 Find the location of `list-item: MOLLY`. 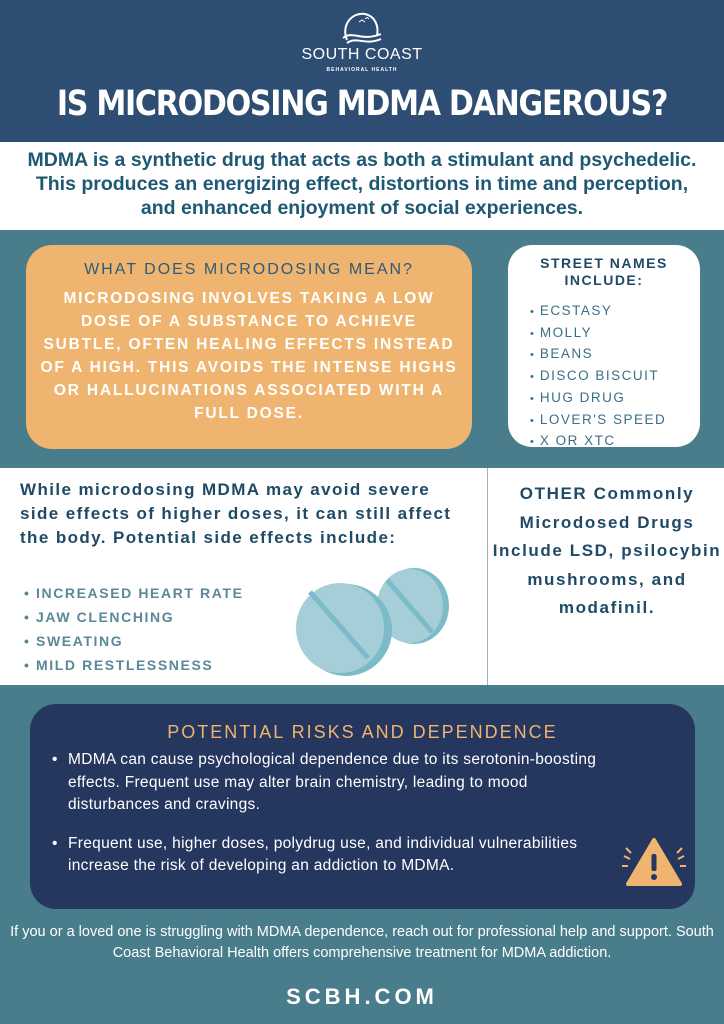

list-item: MOLLY is located at coordinates (615, 334).